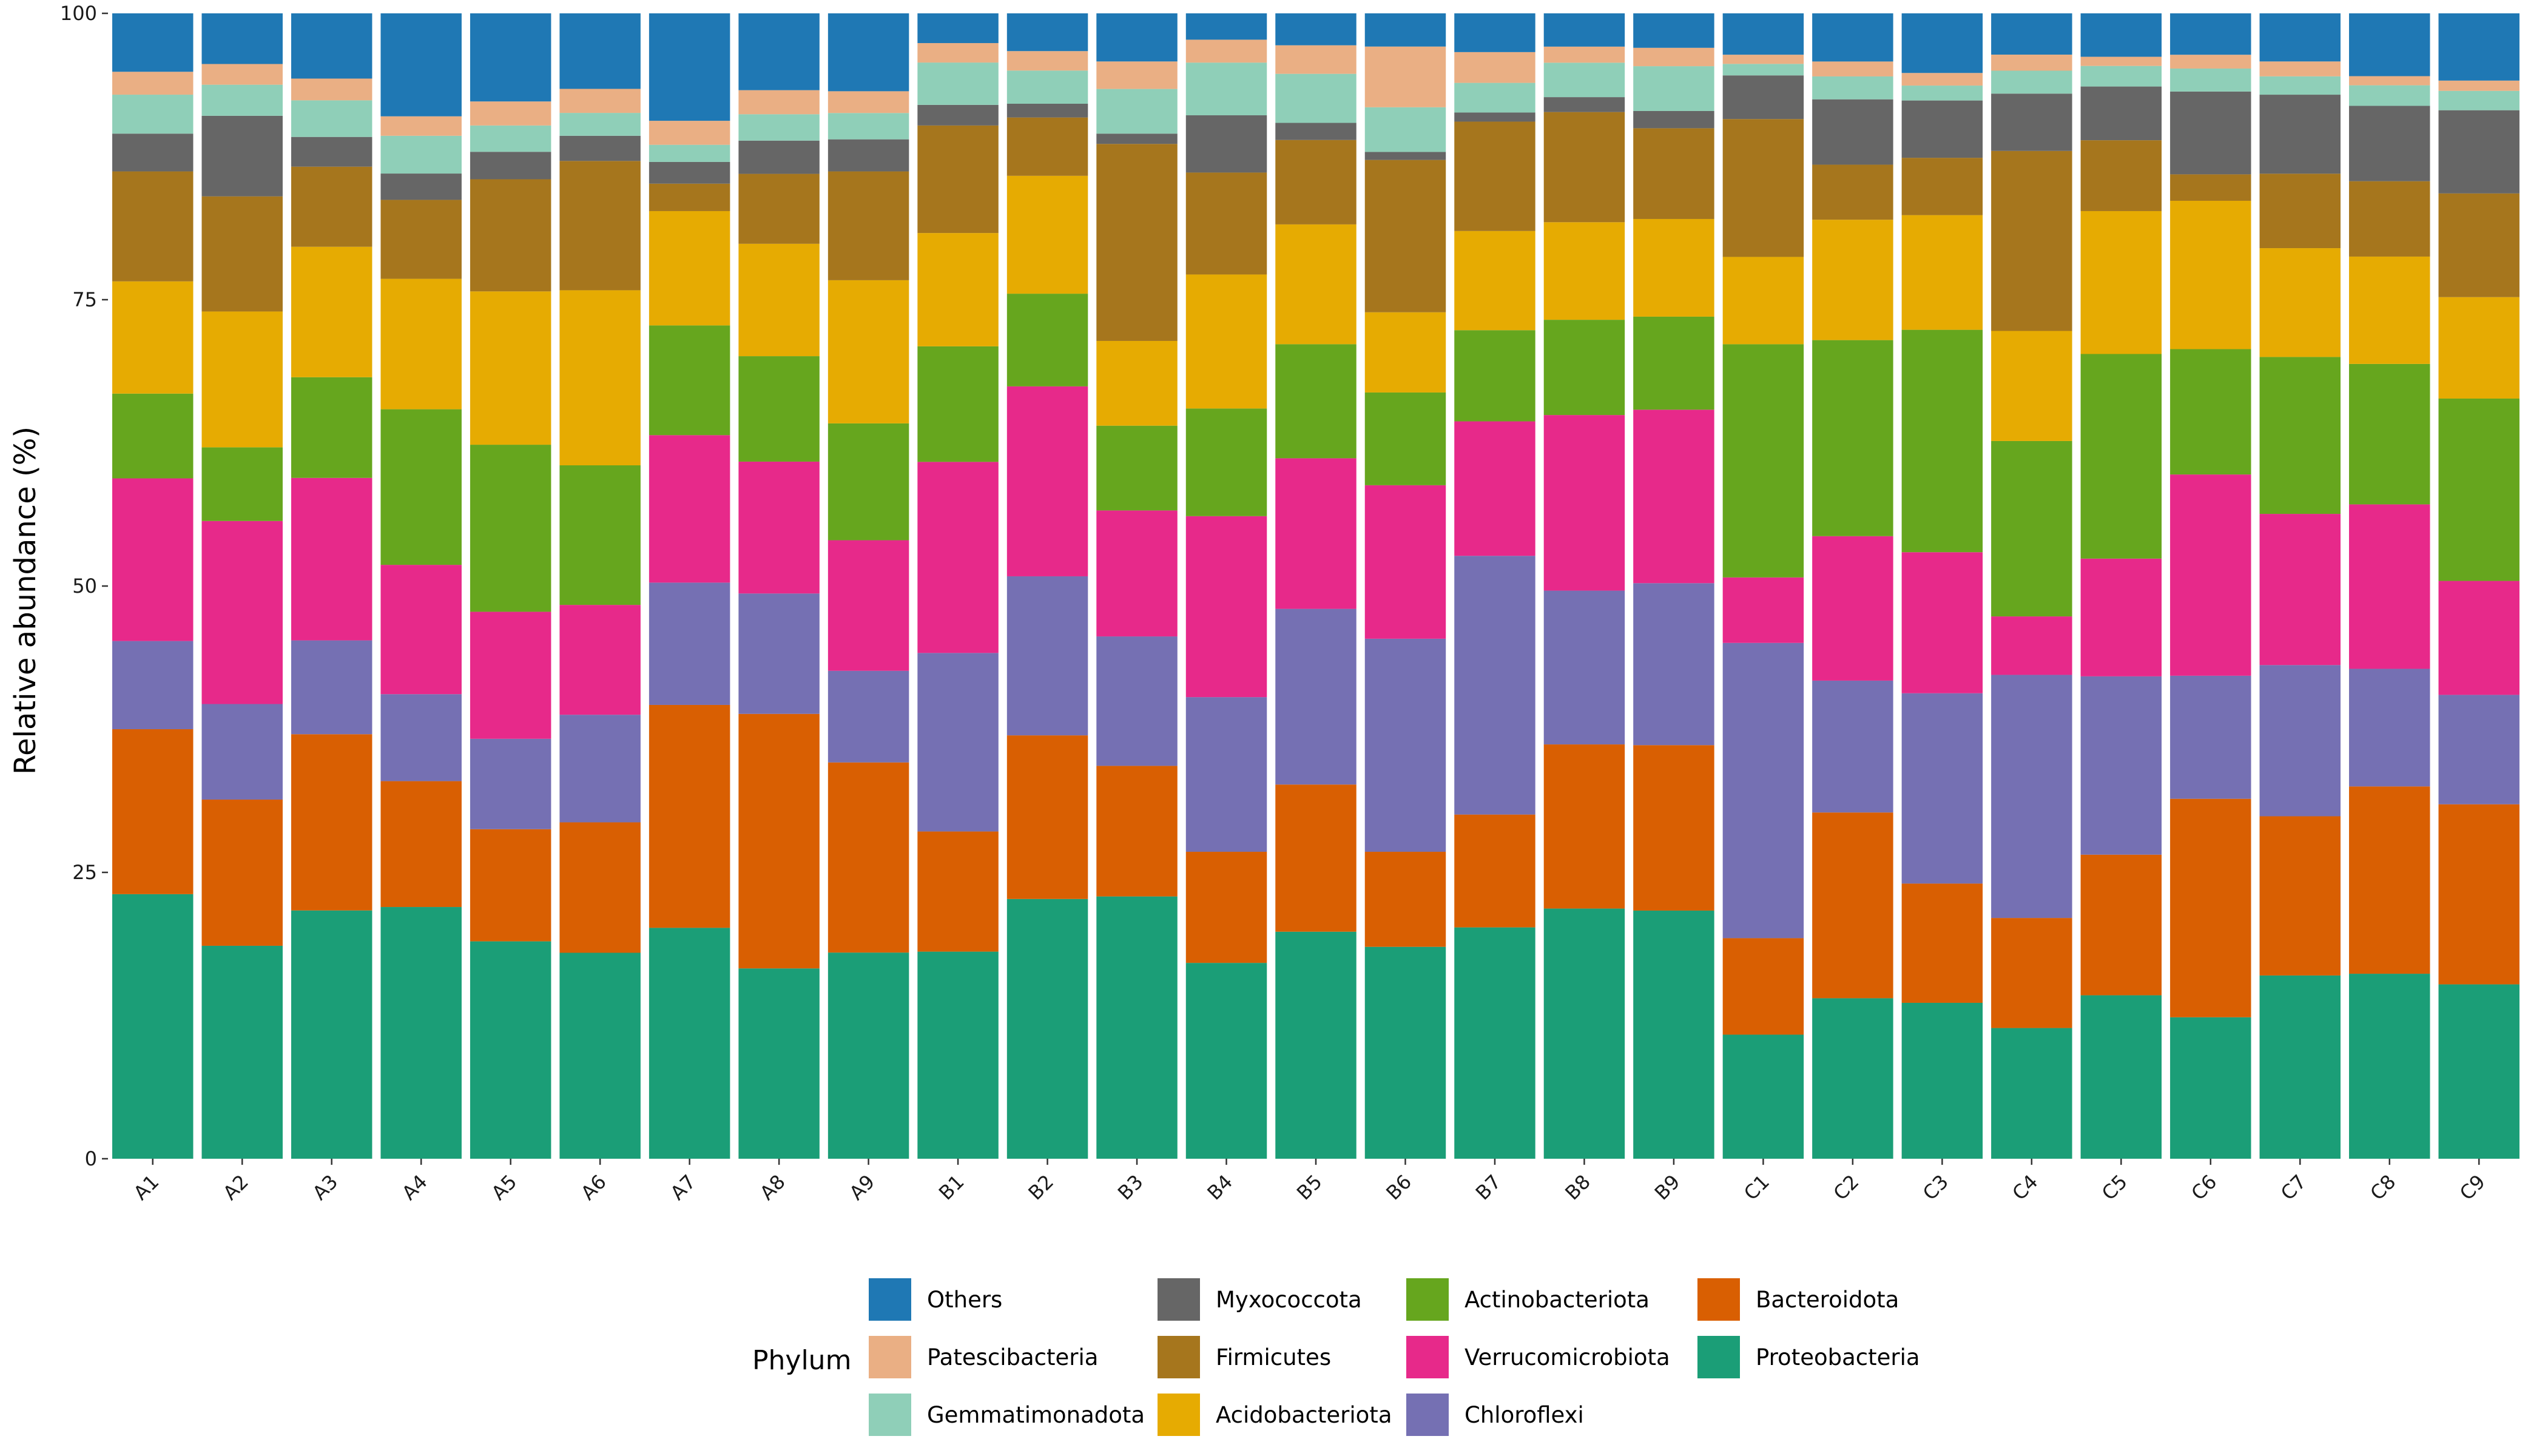 This screenshot has height=1456, width=2548. I want to click on y-axis-title: Relative abundance (%), so click(25, 600).